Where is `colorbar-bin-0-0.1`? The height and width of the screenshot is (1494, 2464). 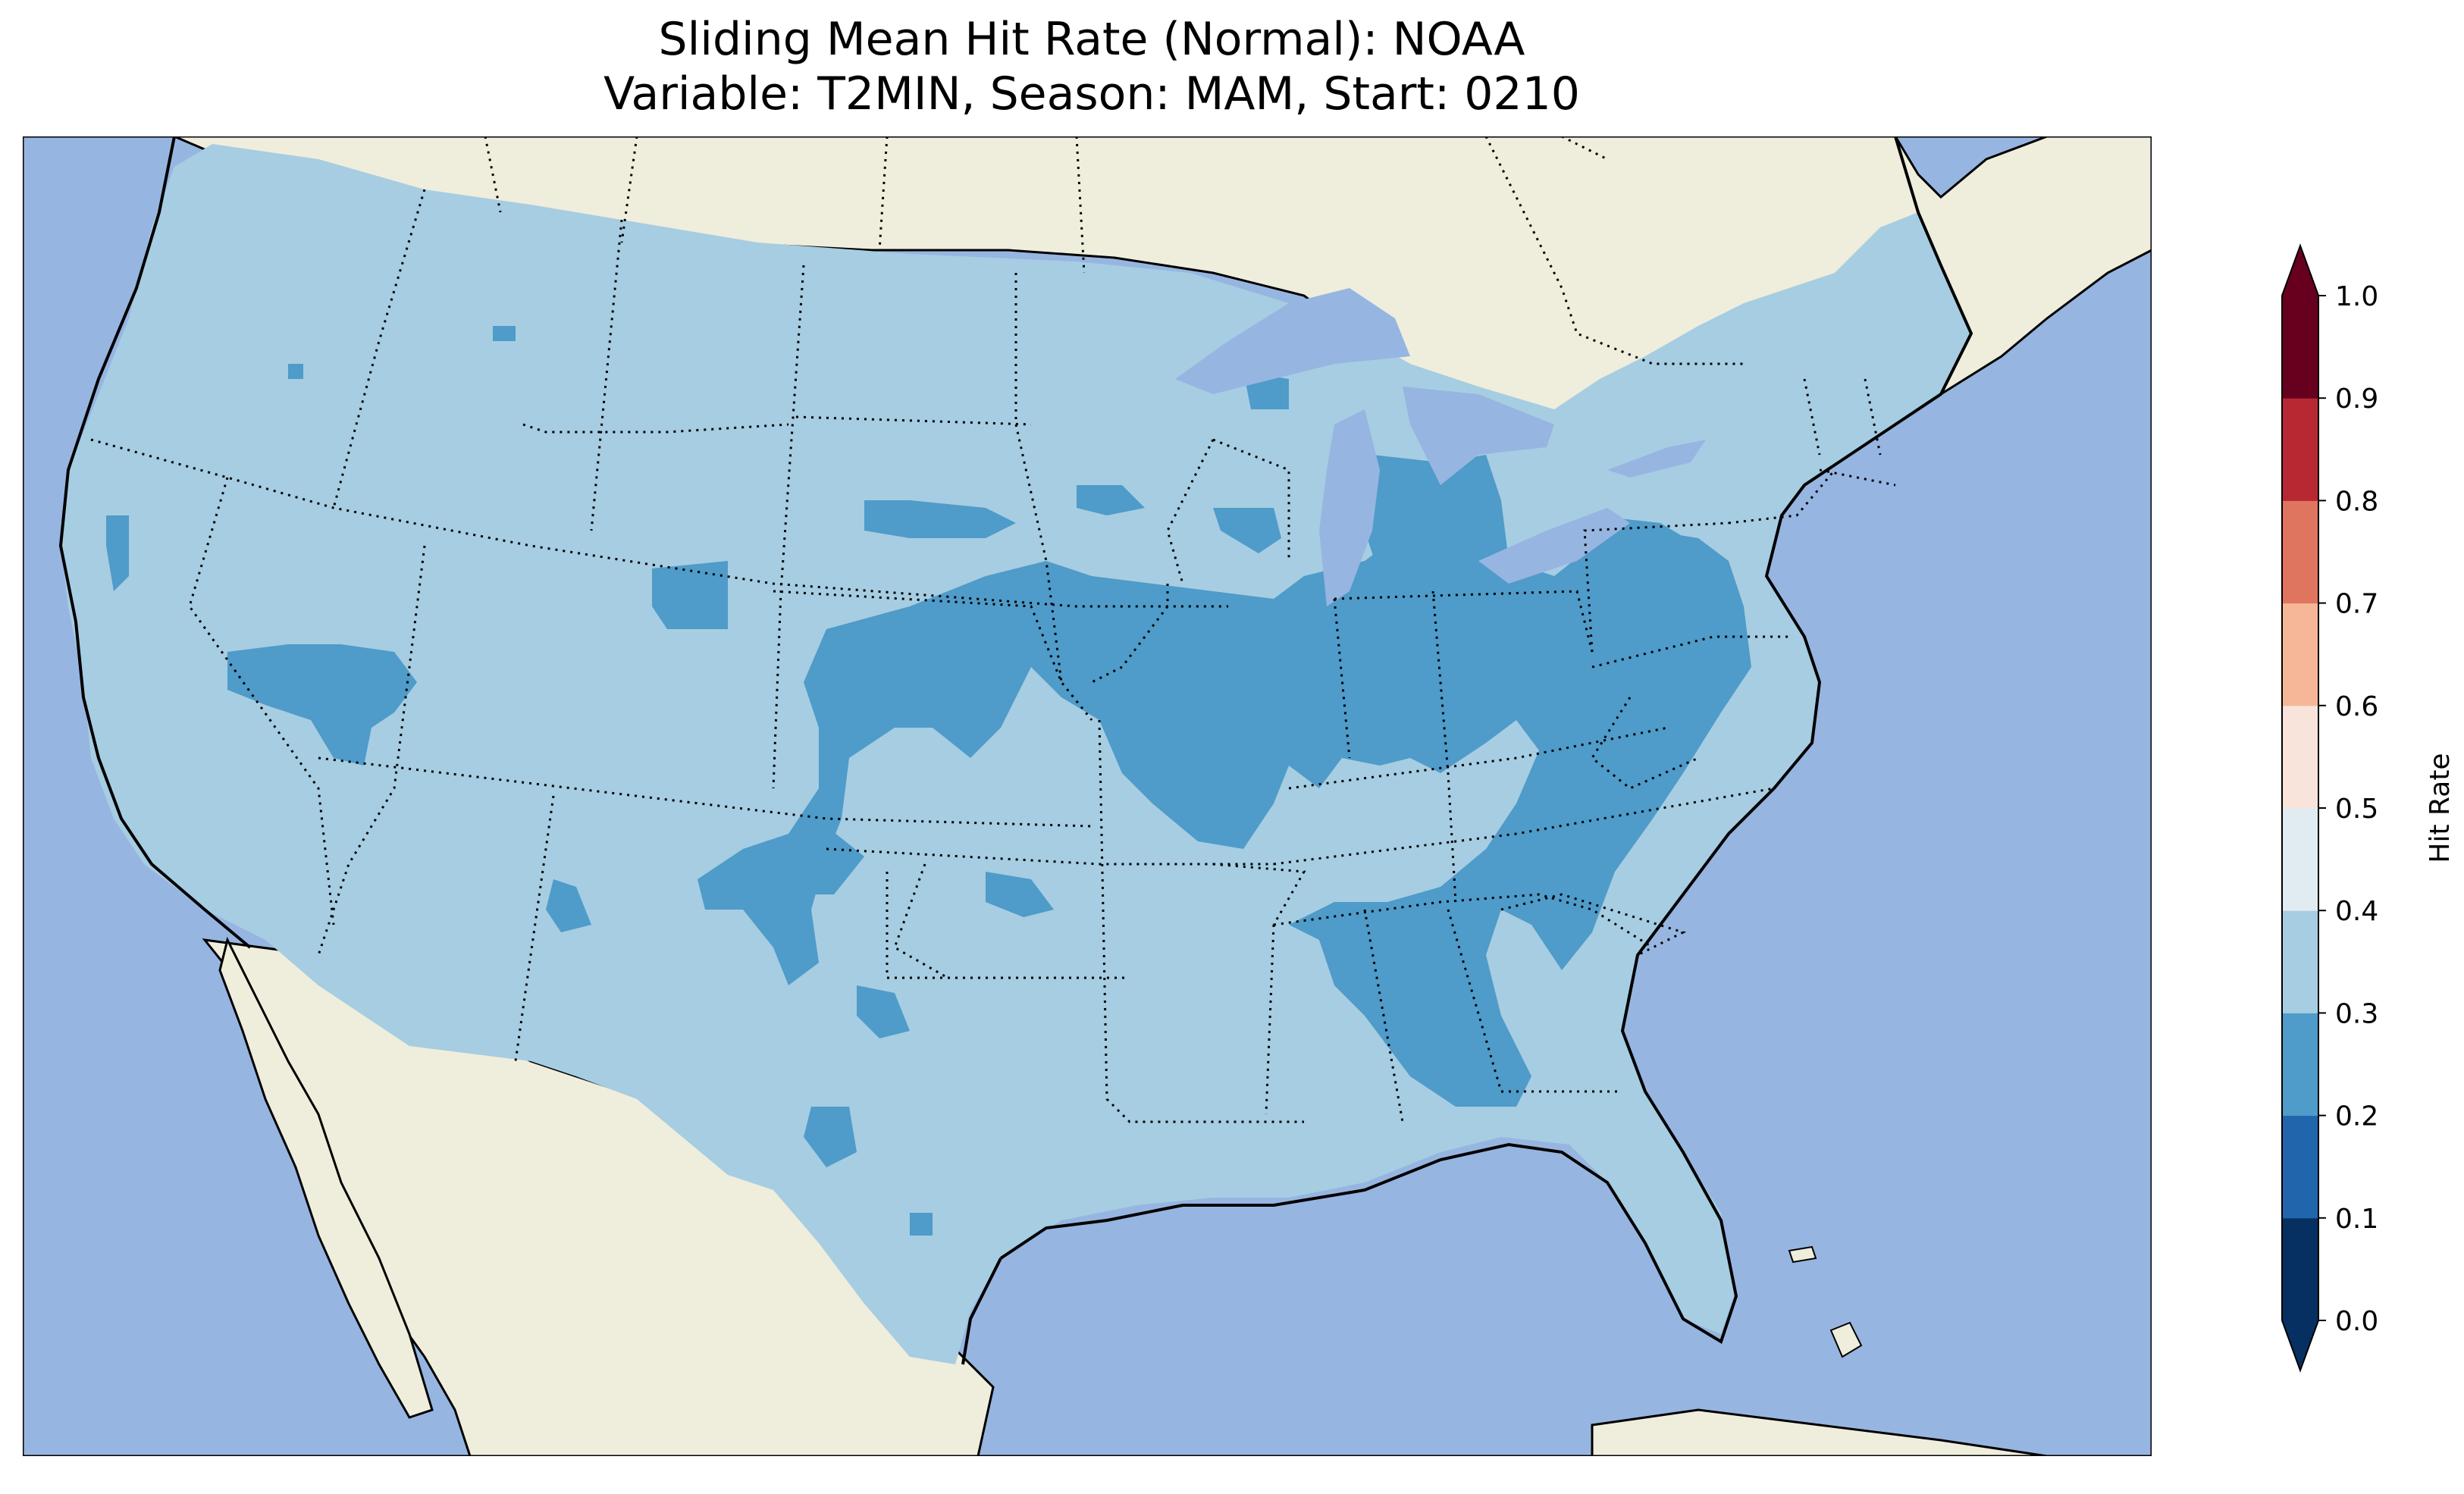
colorbar-bin-0-0.1 is located at coordinates (2300, 1269).